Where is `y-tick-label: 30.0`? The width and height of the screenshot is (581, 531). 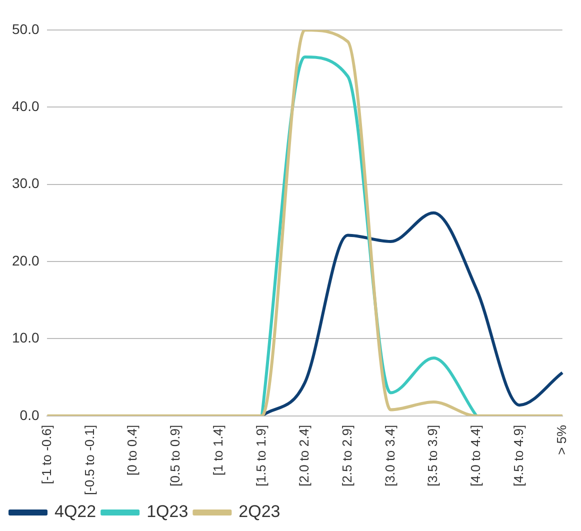
y-tick-label: 30.0 is located at coordinates (26, 183).